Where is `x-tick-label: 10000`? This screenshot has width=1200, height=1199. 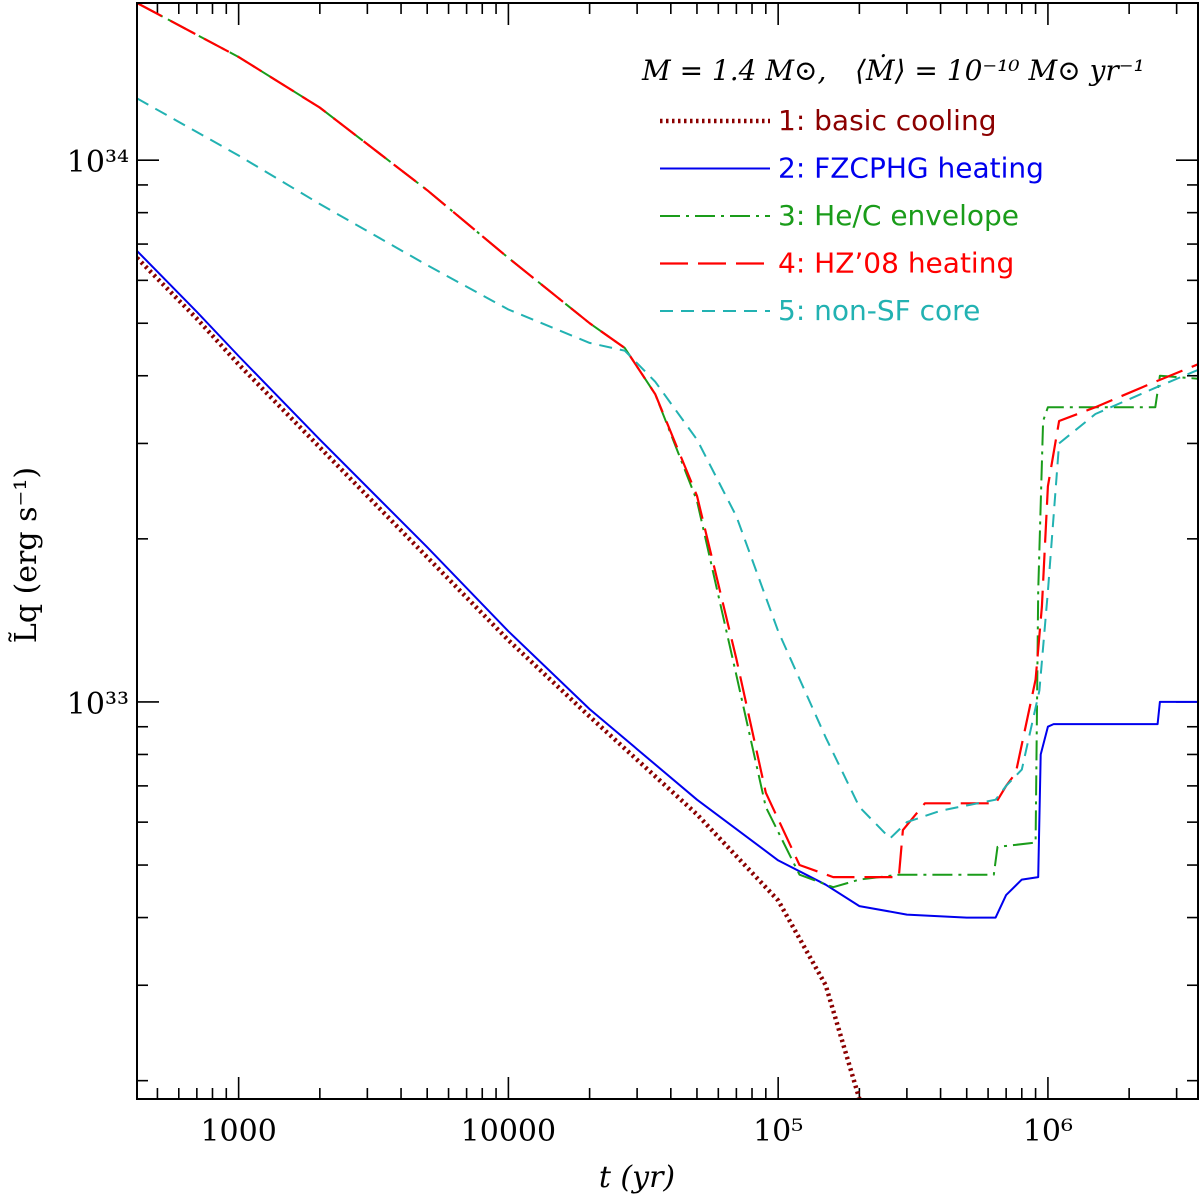 x-tick-label: 10000 is located at coordinates (508, 1131).